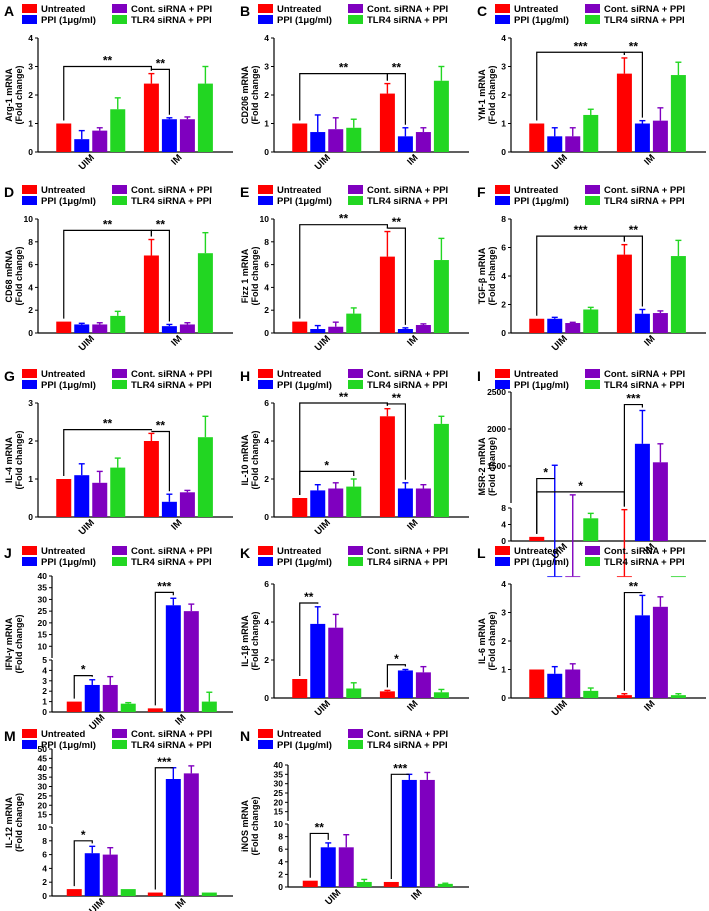 This screenshot has height=911, width=709. I want to click on y-tick-label: 6, so click(30, 265).